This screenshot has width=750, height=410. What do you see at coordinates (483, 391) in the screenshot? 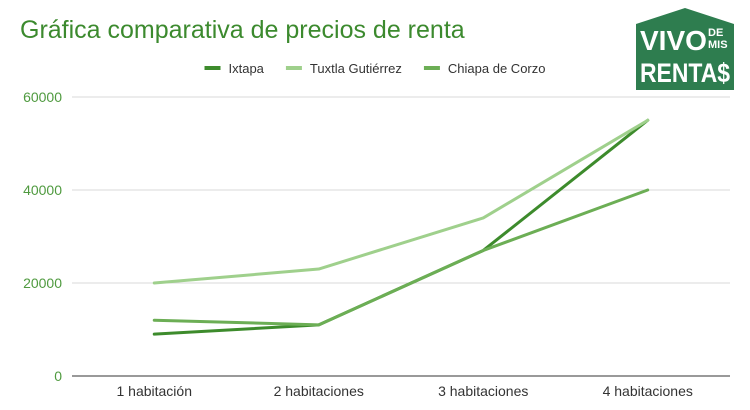
I see `x-tick-label: 3 habitaciones` at bounding box center [483, 391].